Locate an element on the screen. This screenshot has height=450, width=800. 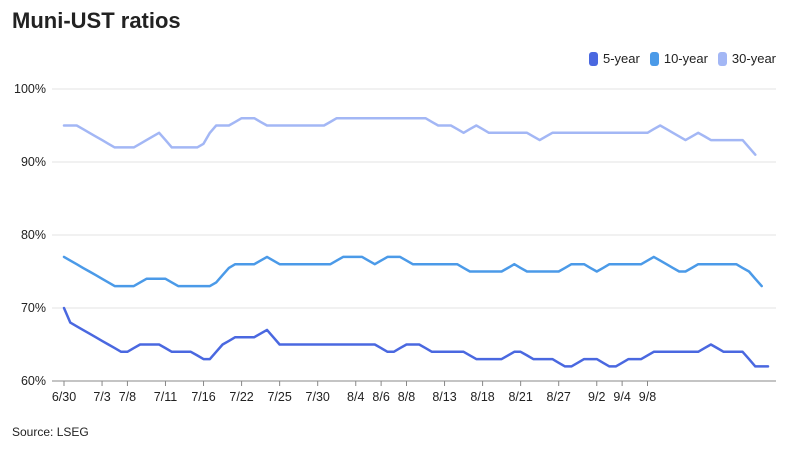
x-tick-label: 8/4 is located at coordinates (355, 397).